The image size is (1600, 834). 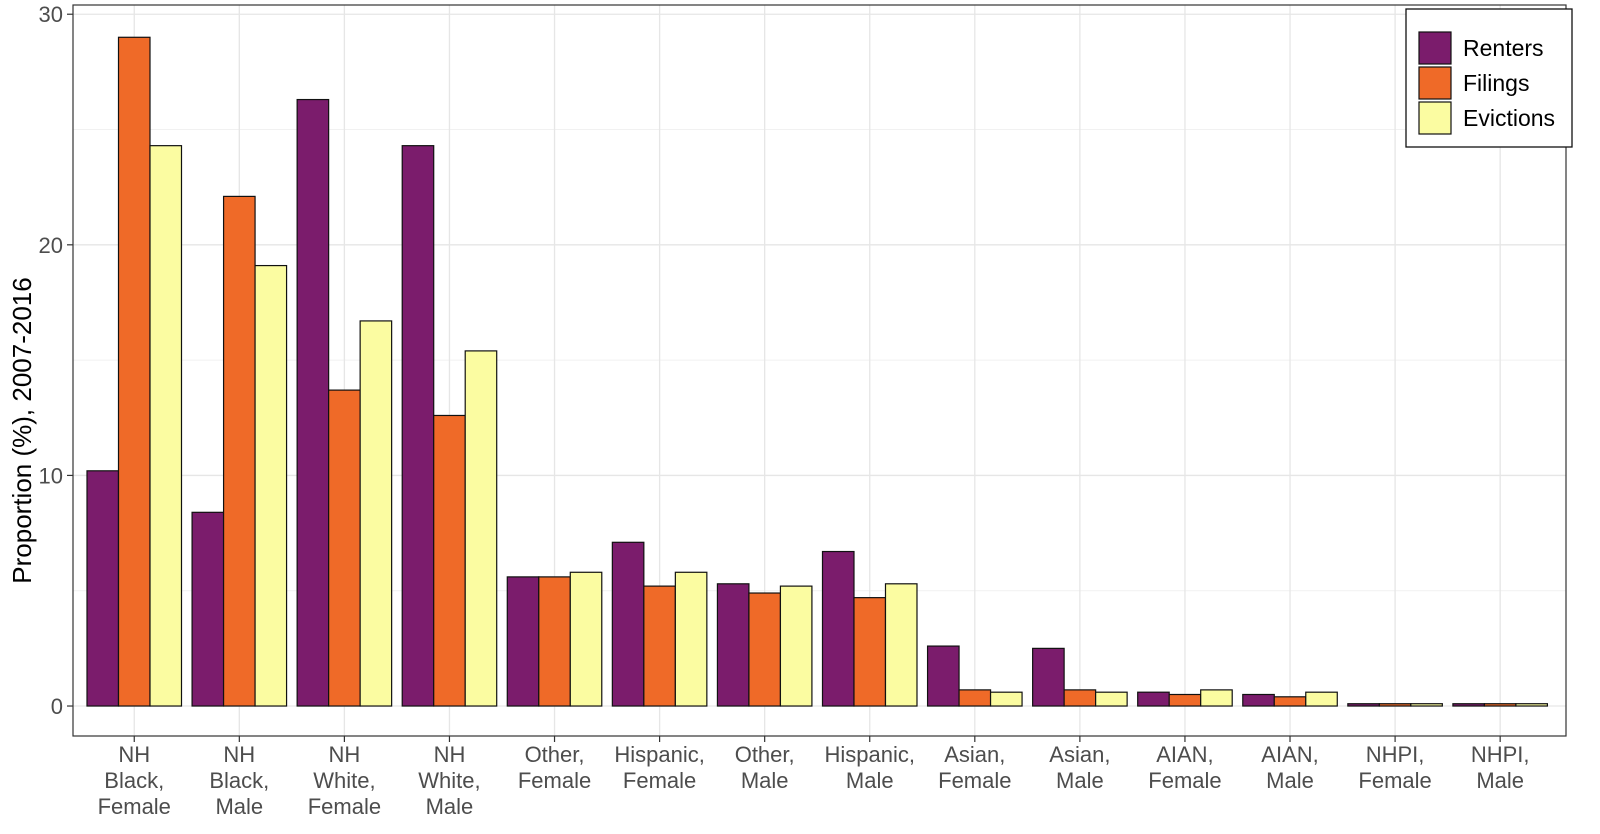 I want to click on x-tick-label: Hispanic, Male, so click(x=869, y=767).